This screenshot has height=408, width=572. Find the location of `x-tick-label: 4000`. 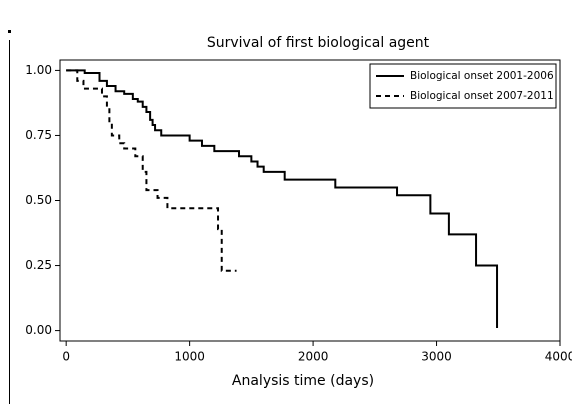

x-tick-label: 4000 is located at coordinates (558, 357).